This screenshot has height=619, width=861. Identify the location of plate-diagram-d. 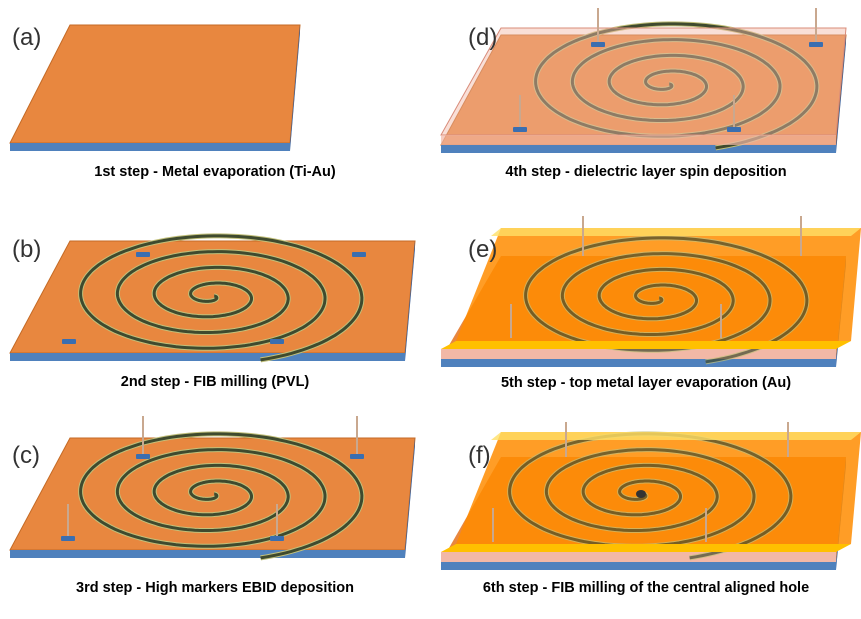
(643, 80).